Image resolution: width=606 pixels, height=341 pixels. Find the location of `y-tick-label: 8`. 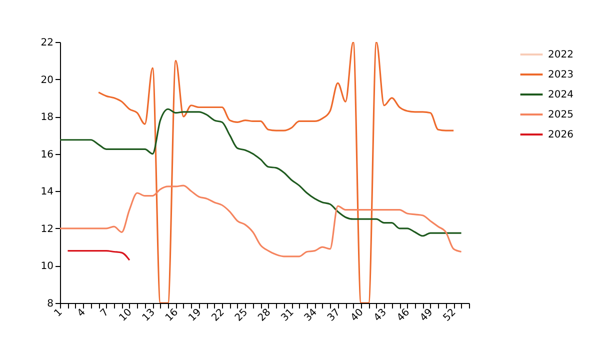

y-tick-label: 8 is located at coordinates (50, 304).